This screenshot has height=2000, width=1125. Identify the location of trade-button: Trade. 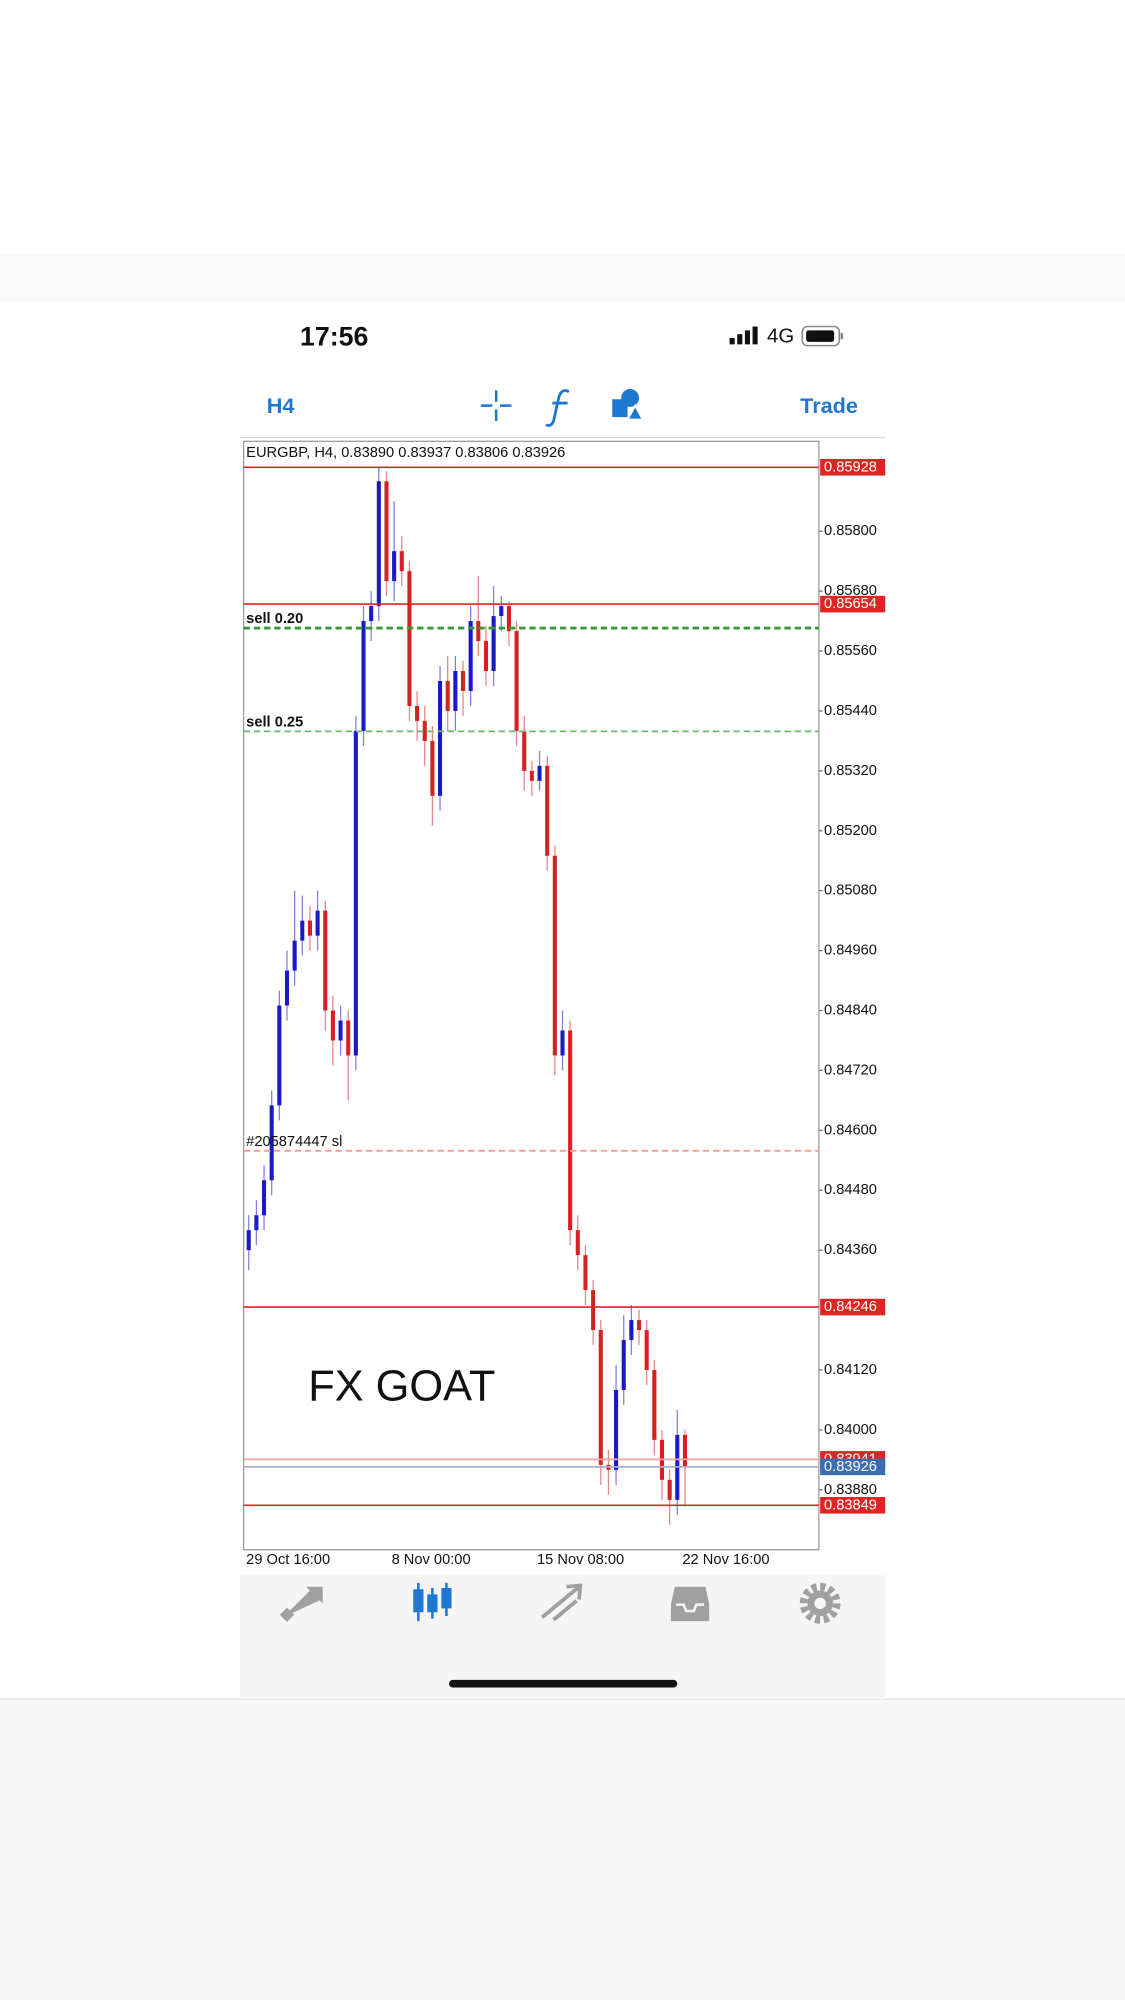
(829, 405).